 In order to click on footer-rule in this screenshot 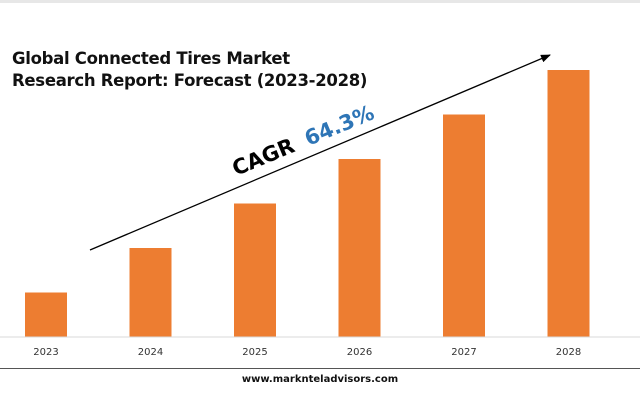, I will do `click(320, 368)`.